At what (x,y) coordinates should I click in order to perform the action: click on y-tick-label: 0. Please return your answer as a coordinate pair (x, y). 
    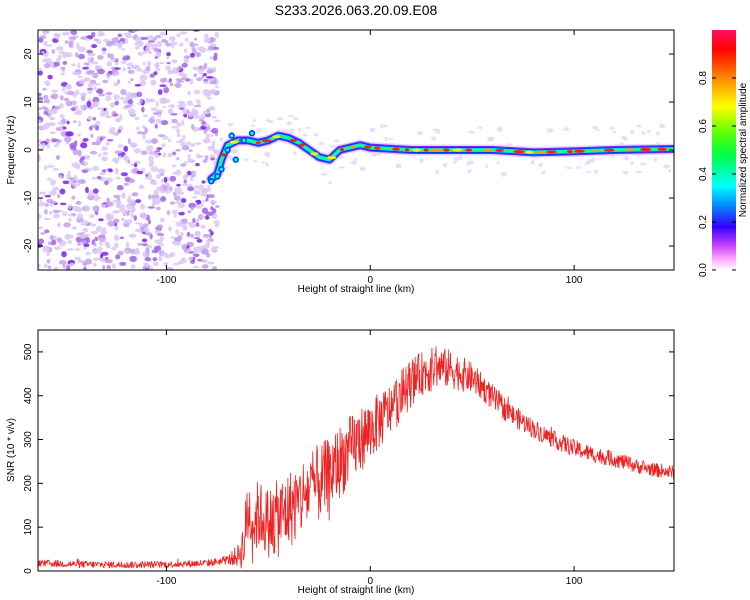
    Looking at the image, I should click on (28, 571).